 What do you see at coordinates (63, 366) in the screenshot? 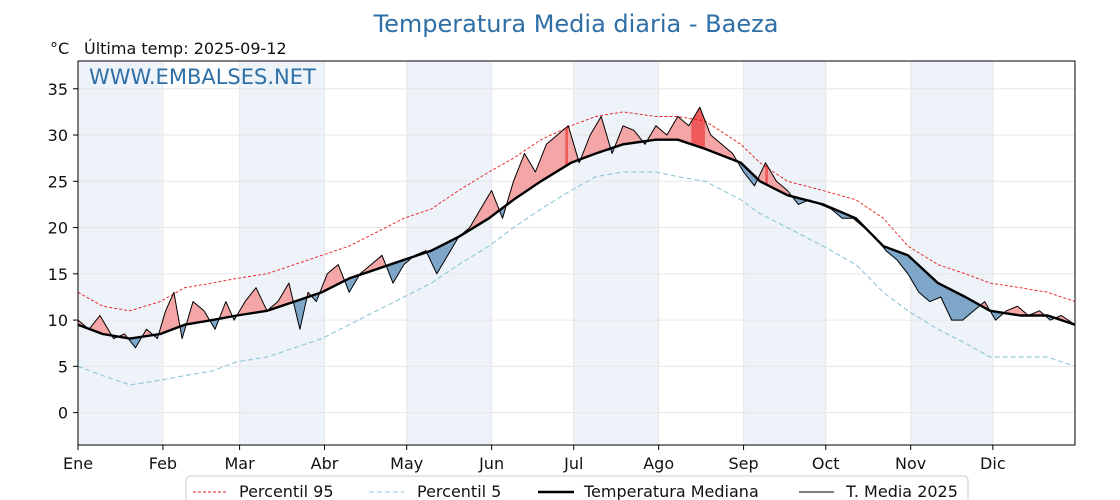
I see `y-tick-label: 5` at bounding box center [63, 366].